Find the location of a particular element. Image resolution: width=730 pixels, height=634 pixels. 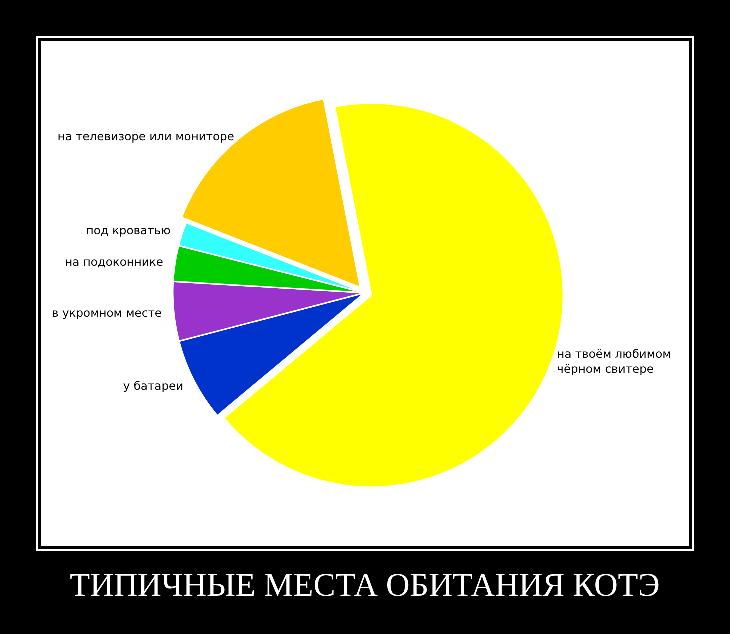

slice-label: на телевизоре или мониторе is located at coordinates (146, 136).